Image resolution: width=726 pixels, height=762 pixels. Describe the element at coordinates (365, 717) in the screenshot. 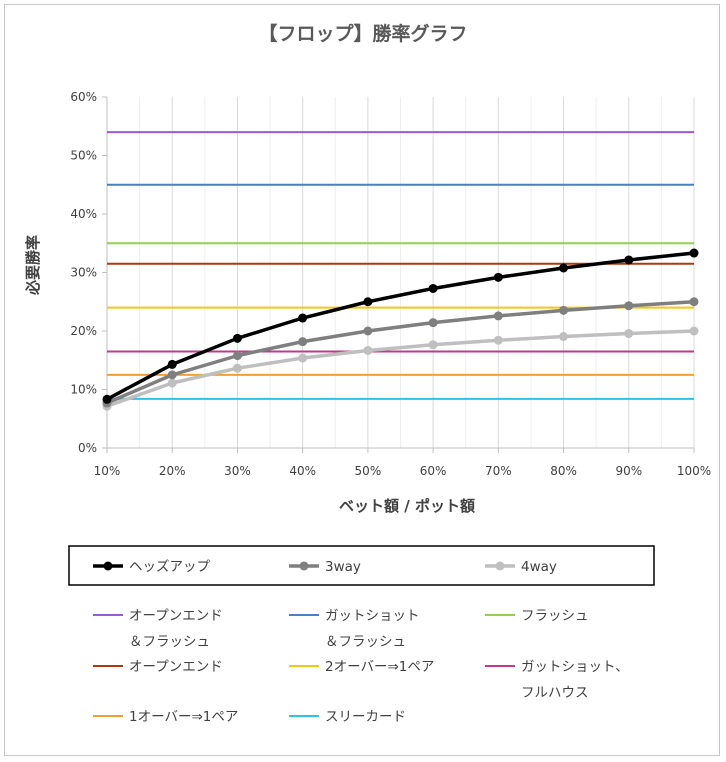

I see `legend-reference-label: スリーカード` at that location.